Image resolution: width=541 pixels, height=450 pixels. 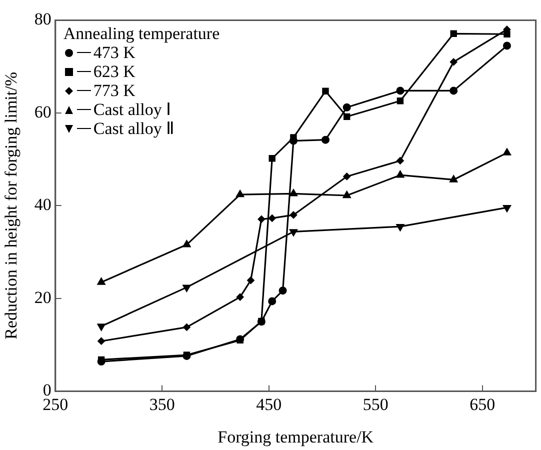 I want to click on legend-label: 473 K, so click(x=114, y=52).